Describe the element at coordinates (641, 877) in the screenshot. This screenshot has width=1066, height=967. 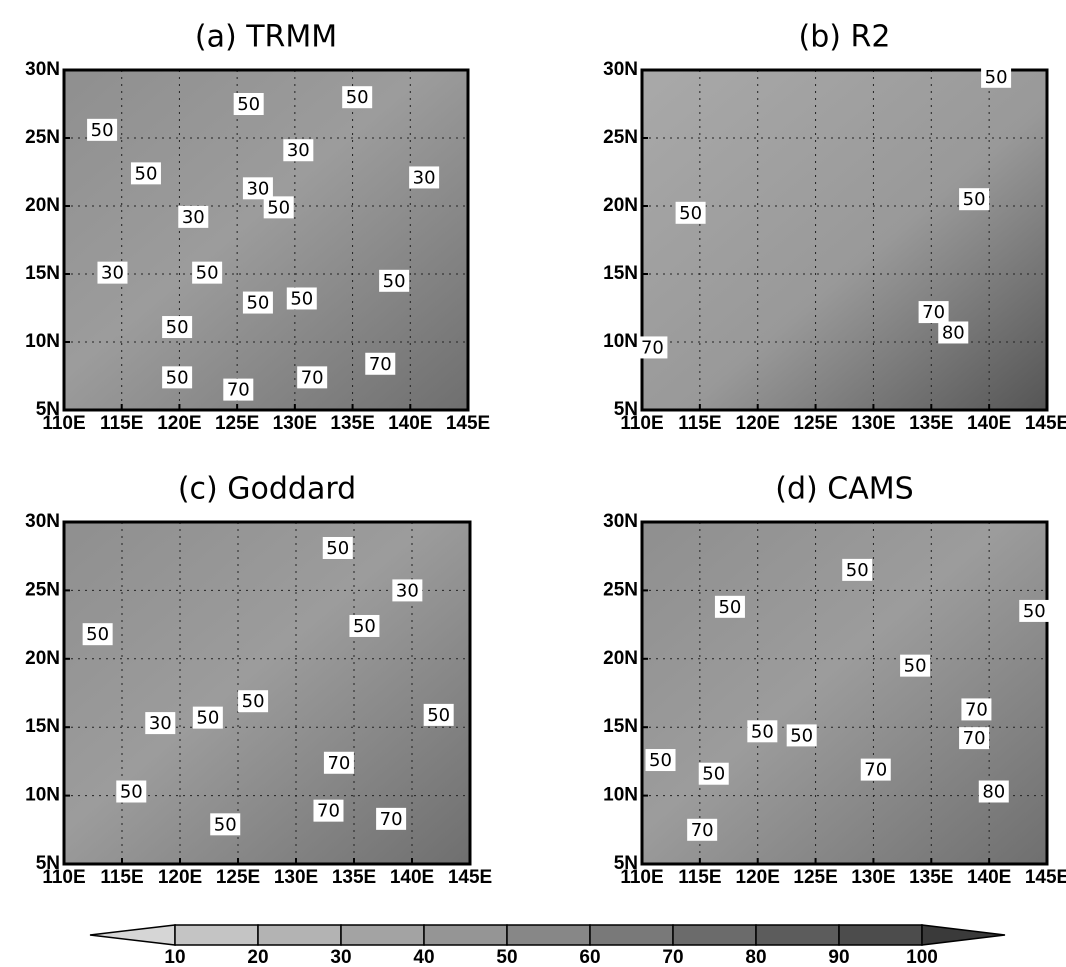
I see `x-tick-label: 110E` at that location.